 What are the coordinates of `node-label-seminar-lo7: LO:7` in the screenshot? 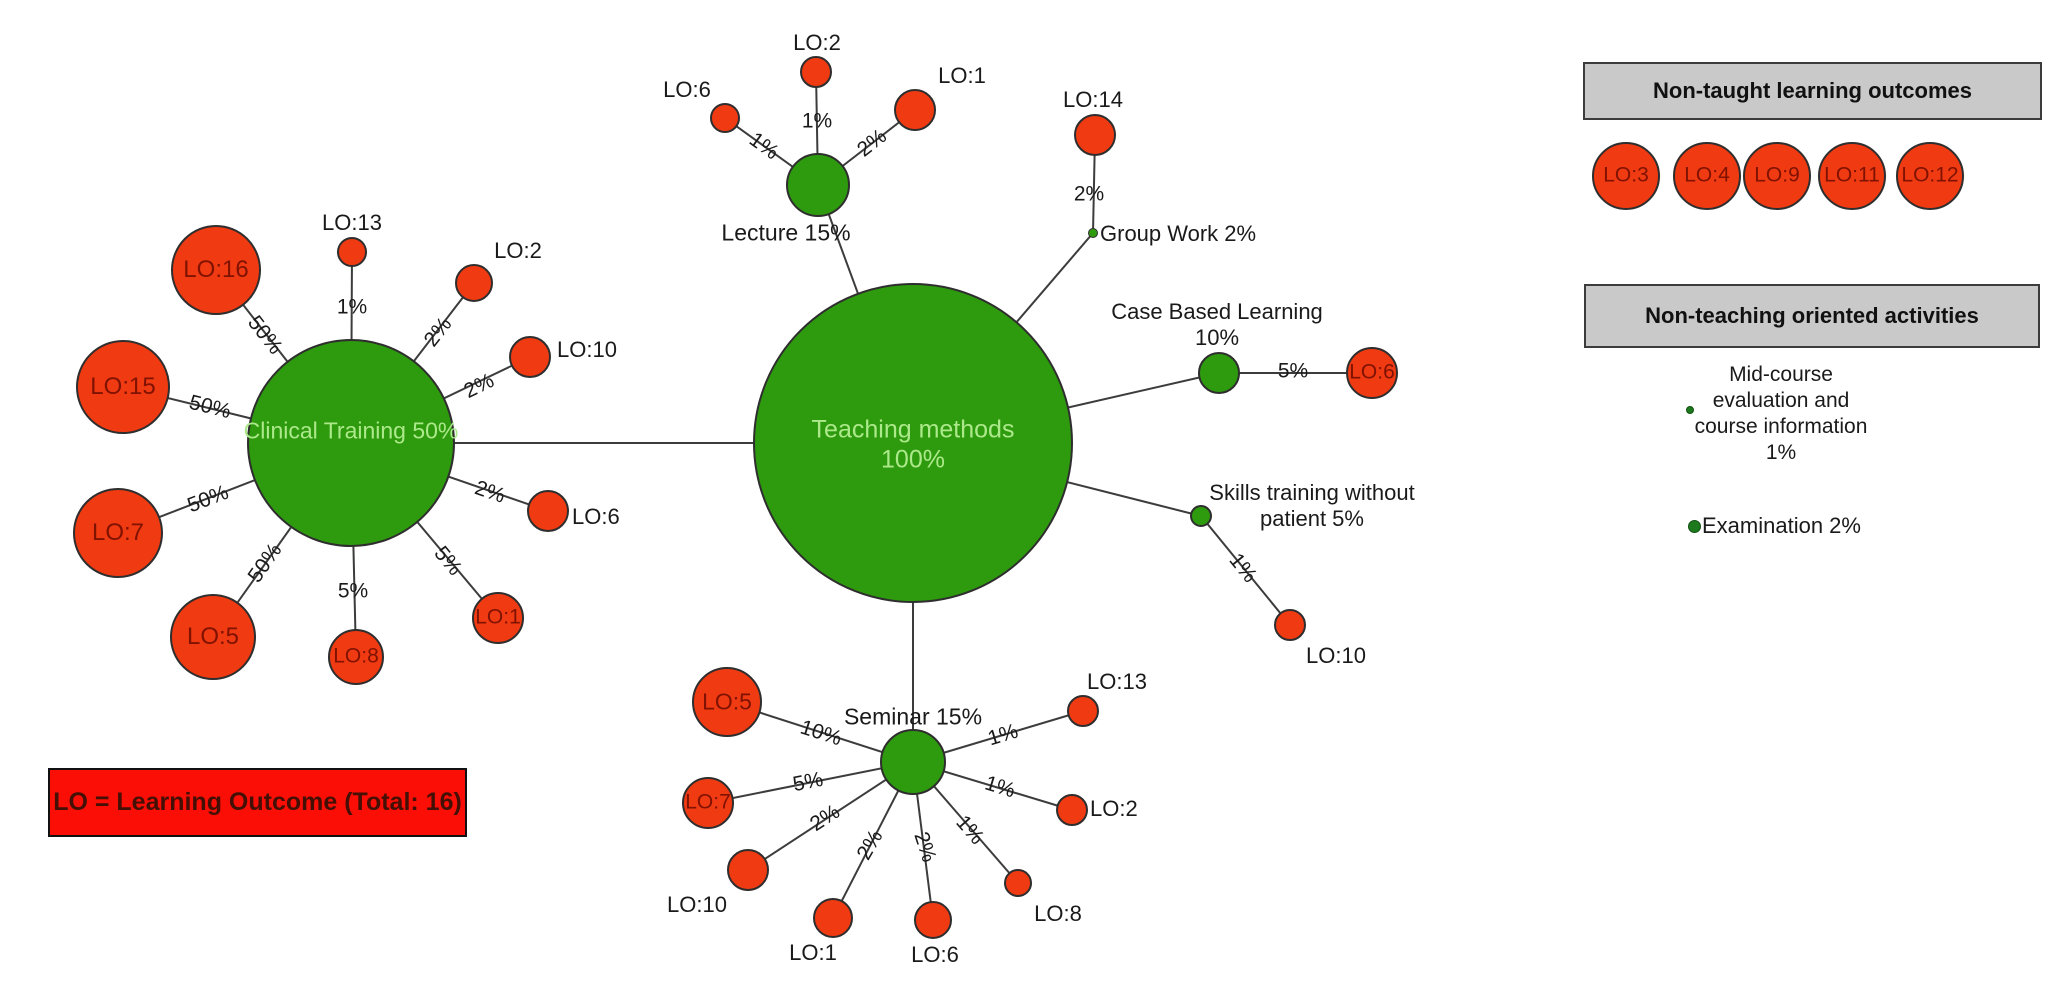 It's located at (708, 802).